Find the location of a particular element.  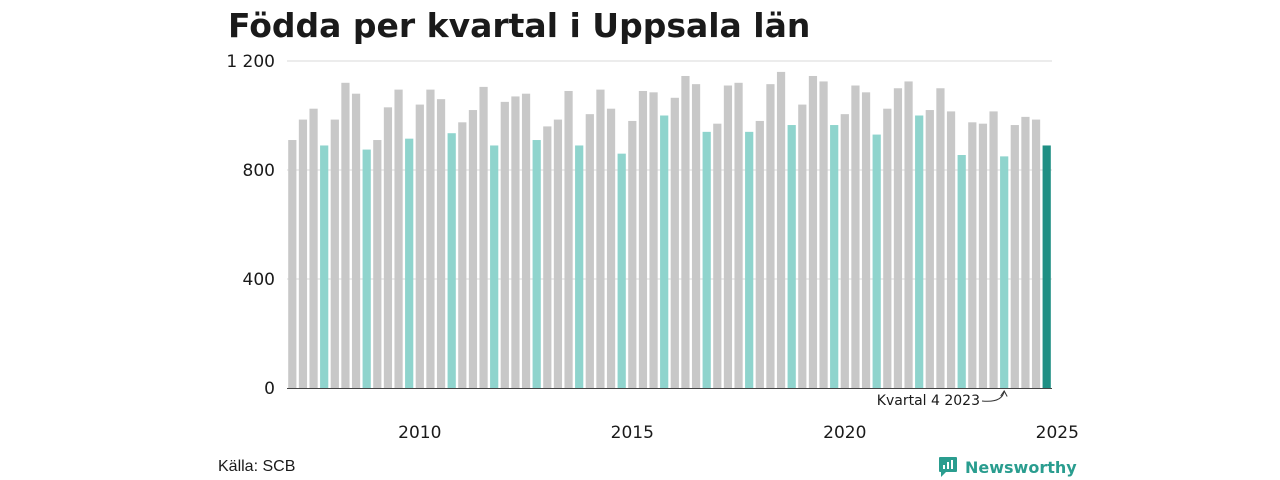

annotation-arrowhead is located at coordinates (1004, 393).